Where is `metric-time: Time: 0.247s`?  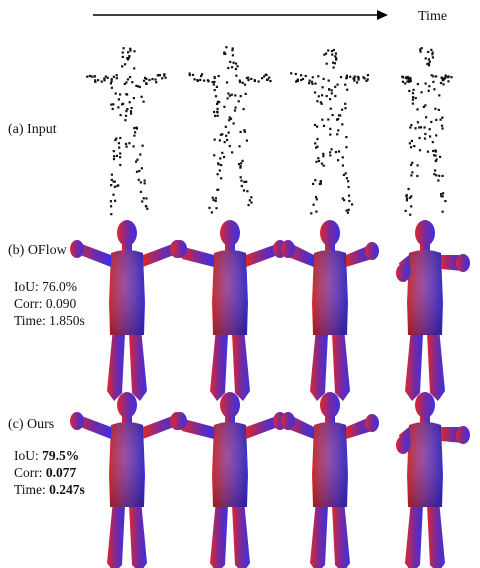 metric-time: Time: 0.247s is located at coordinates (49, 489).